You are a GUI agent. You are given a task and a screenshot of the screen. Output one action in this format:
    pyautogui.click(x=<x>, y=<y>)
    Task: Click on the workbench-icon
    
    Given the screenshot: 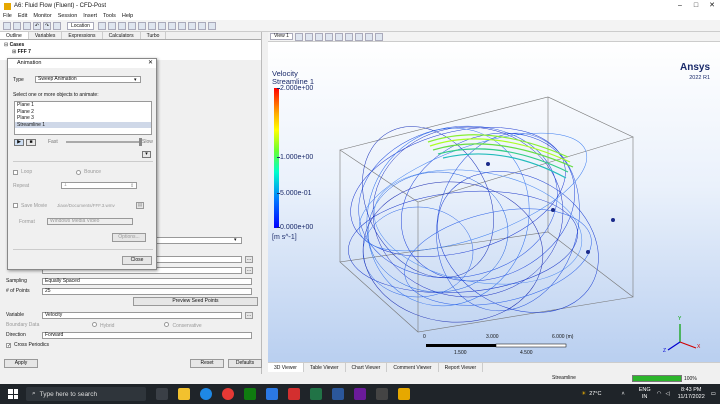 What is the action you would take?
    pyautogui.click(x=360, y=394)
    